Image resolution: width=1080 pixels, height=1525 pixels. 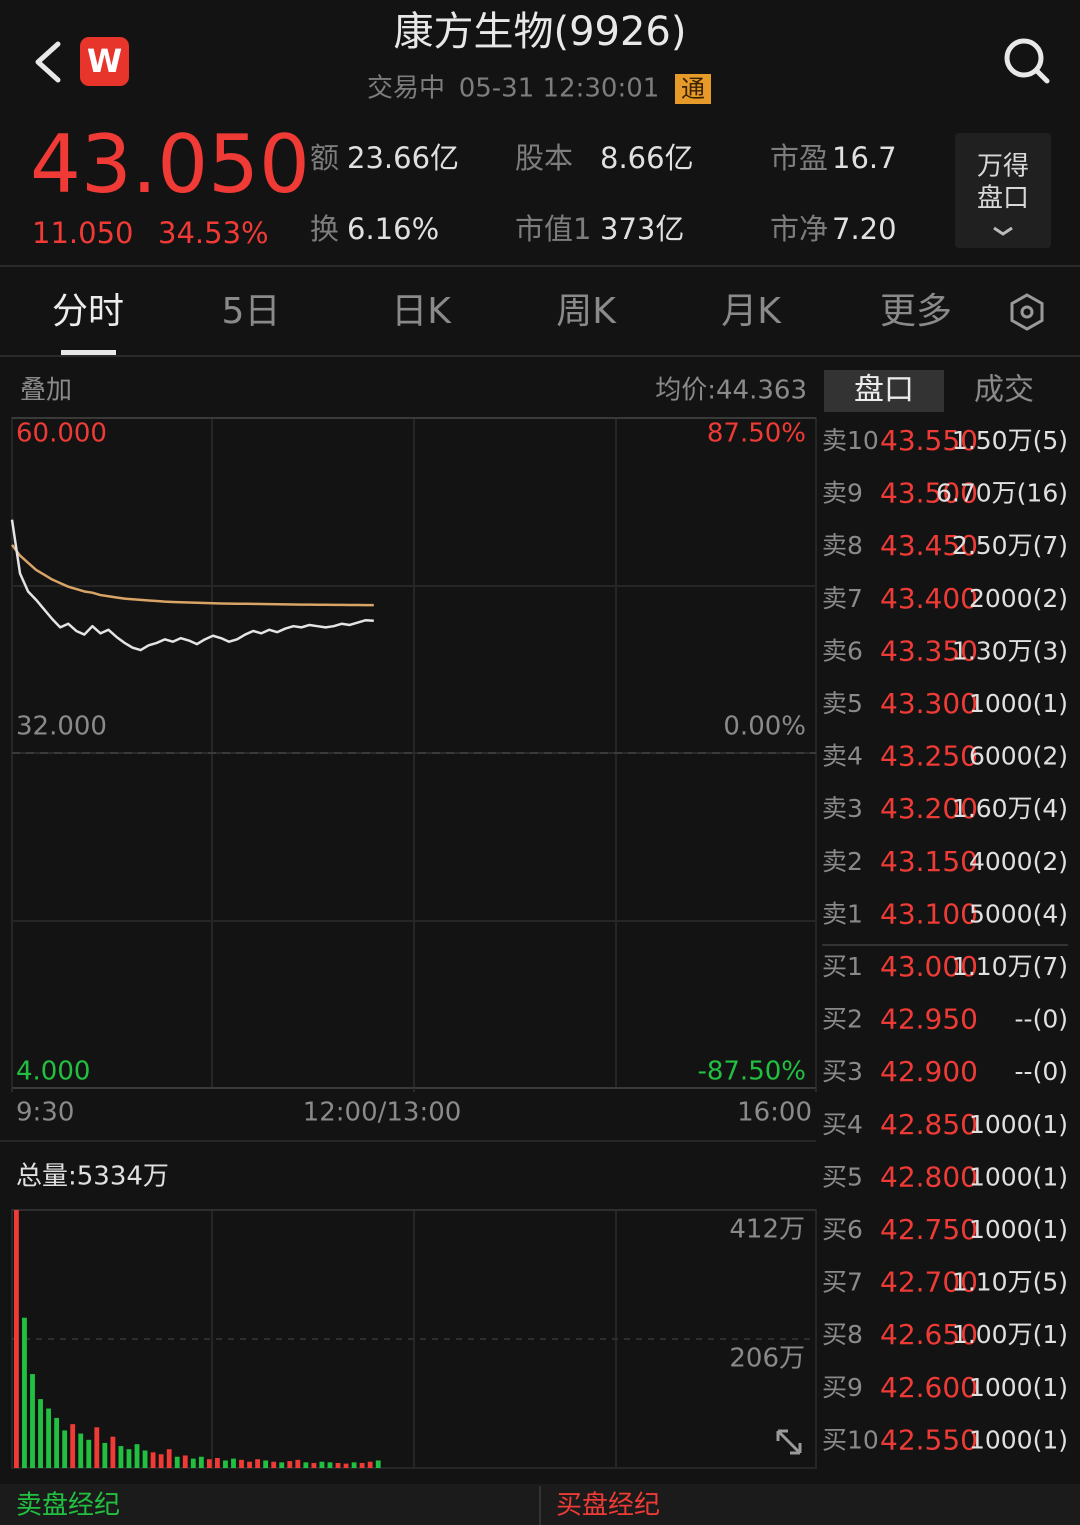 What do you see at coordinates (929, 1229) in the screenshot?
I see `book-price: 42.750` at bounding box center [929, 1229].